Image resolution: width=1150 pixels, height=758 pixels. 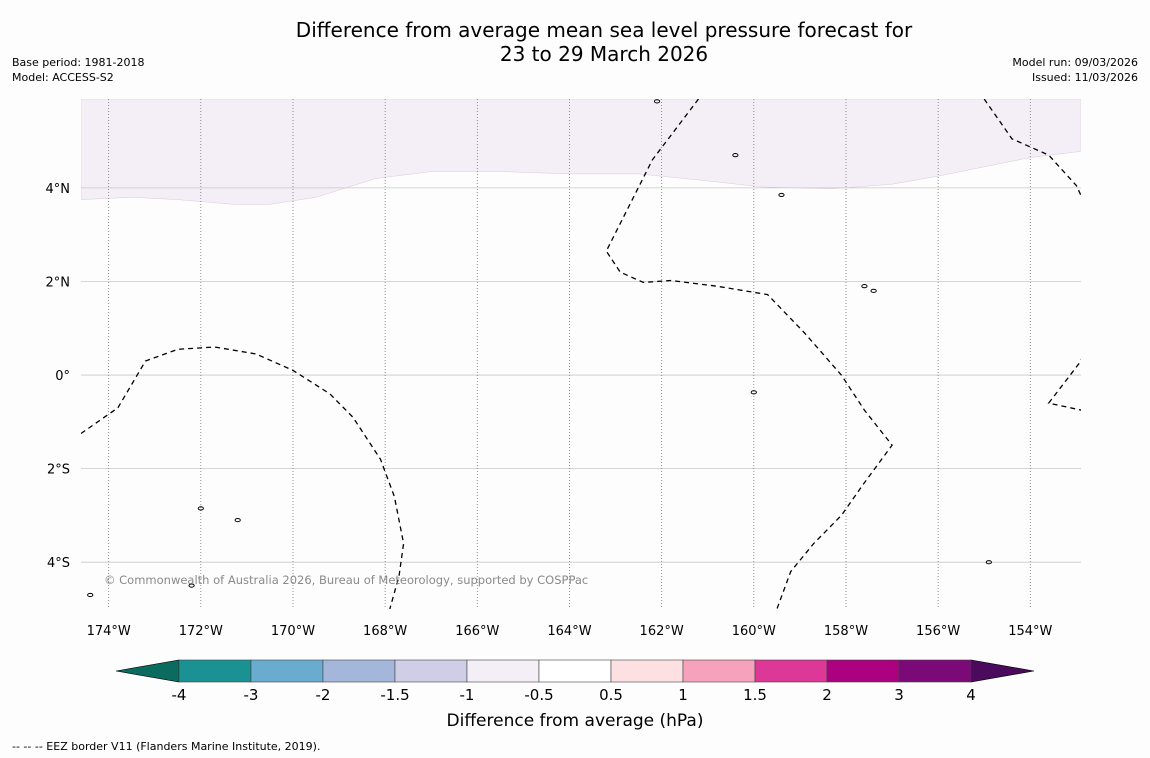 I want to click on meta-right: Model run: 09/03/2026 Issued: 11/03/2026, so click(x=1075, y=70).